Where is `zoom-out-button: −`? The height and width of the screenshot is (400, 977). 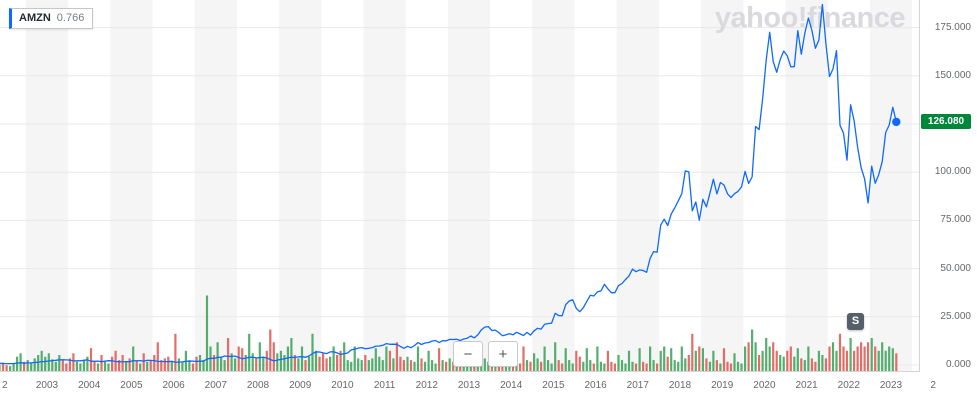 zoom-out-button: − is located at coordinates (468, 354).